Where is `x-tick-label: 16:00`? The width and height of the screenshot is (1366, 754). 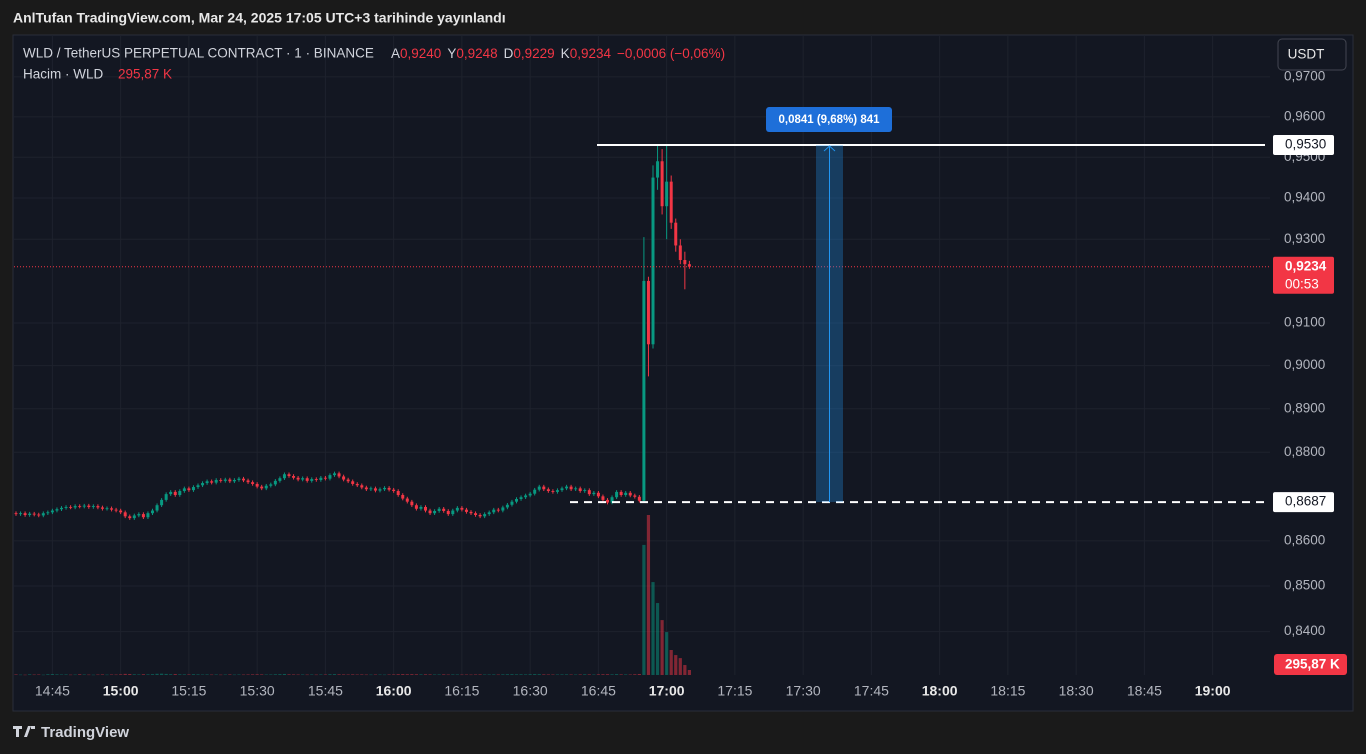 x-tick-label: 16:00 is located at coordinates (394, 691).